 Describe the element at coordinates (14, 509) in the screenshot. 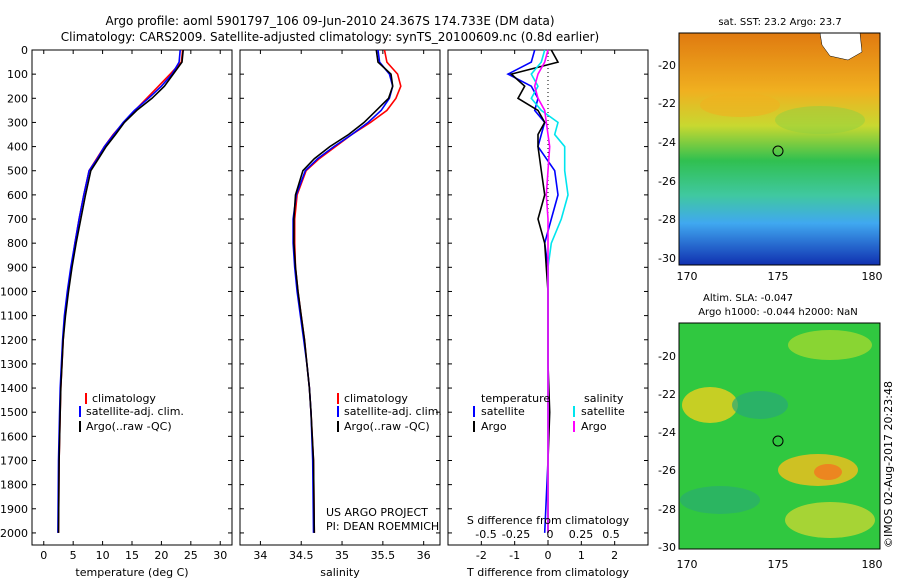

I see `depth-tick-label: 1900` at that location.